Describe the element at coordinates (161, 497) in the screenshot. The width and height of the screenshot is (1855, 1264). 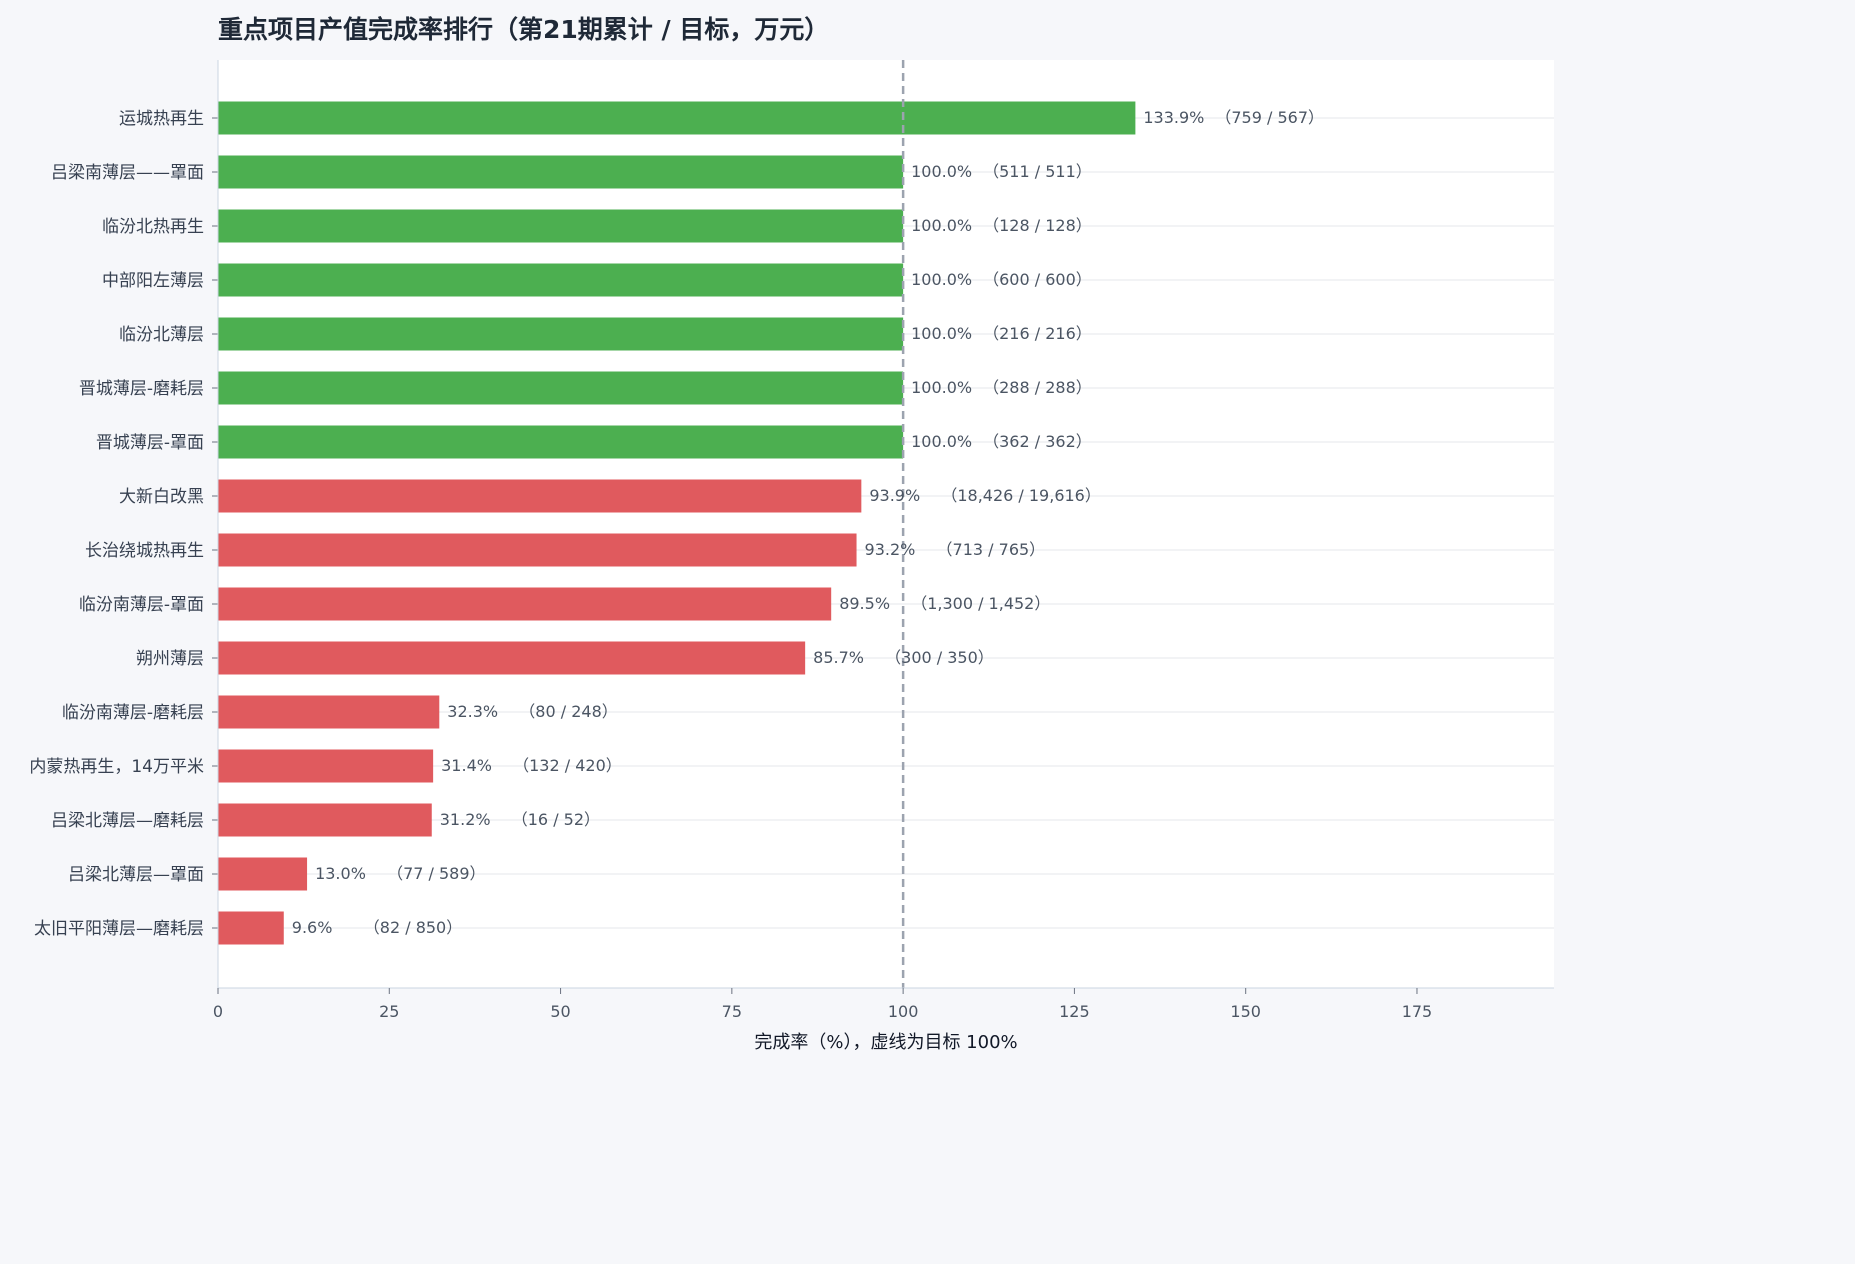
I see `category-label: 大新白改黑` at that location.